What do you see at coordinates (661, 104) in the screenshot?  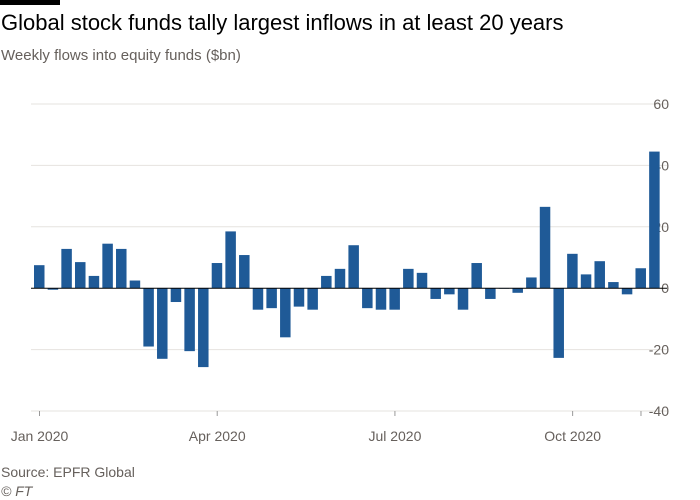 I see `y-tick-label: 60` at bounding box center [661, 104].